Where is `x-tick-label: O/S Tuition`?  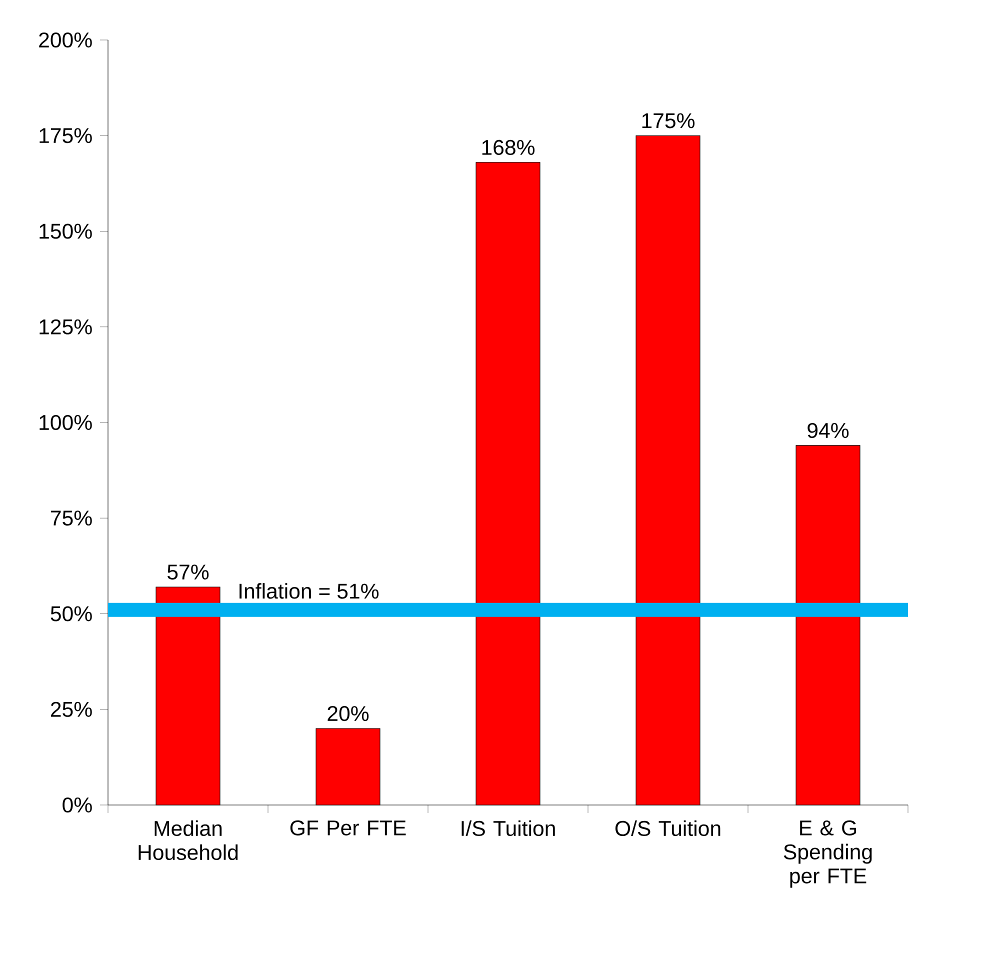 x-tick-label: O/S Tuition is located at coordinates (667, 828).